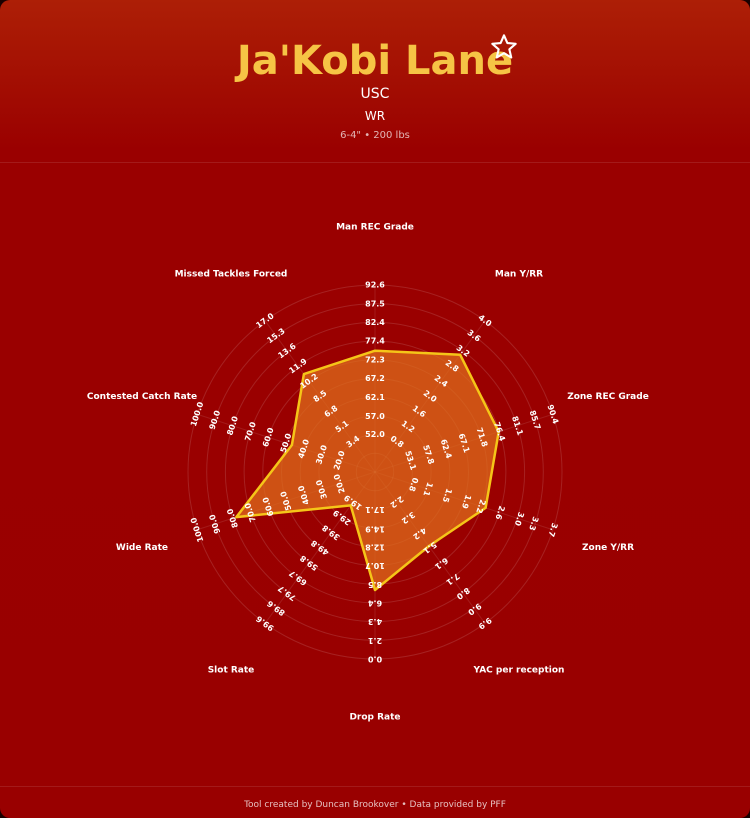 The width and height of the screenshot is (750, 818). What do you see at coordinates (375, 378) in the screenshot?
I see `tick-label: 67.2` at bounding box center [375, 378].